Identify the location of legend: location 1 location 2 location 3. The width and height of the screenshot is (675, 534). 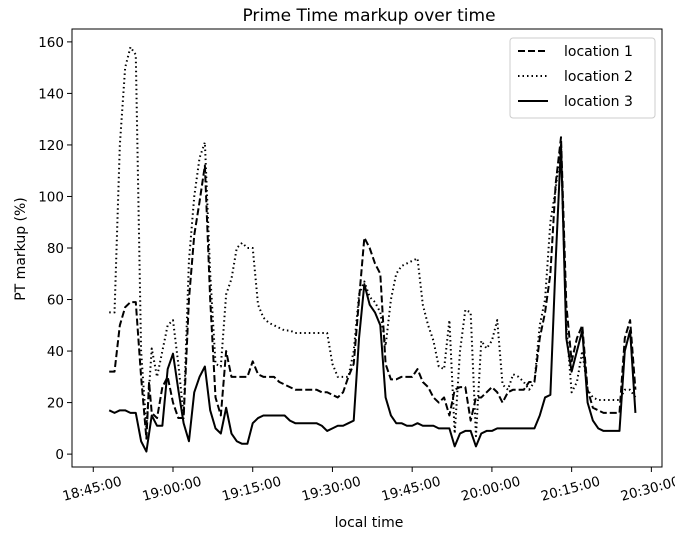
(582, 78).